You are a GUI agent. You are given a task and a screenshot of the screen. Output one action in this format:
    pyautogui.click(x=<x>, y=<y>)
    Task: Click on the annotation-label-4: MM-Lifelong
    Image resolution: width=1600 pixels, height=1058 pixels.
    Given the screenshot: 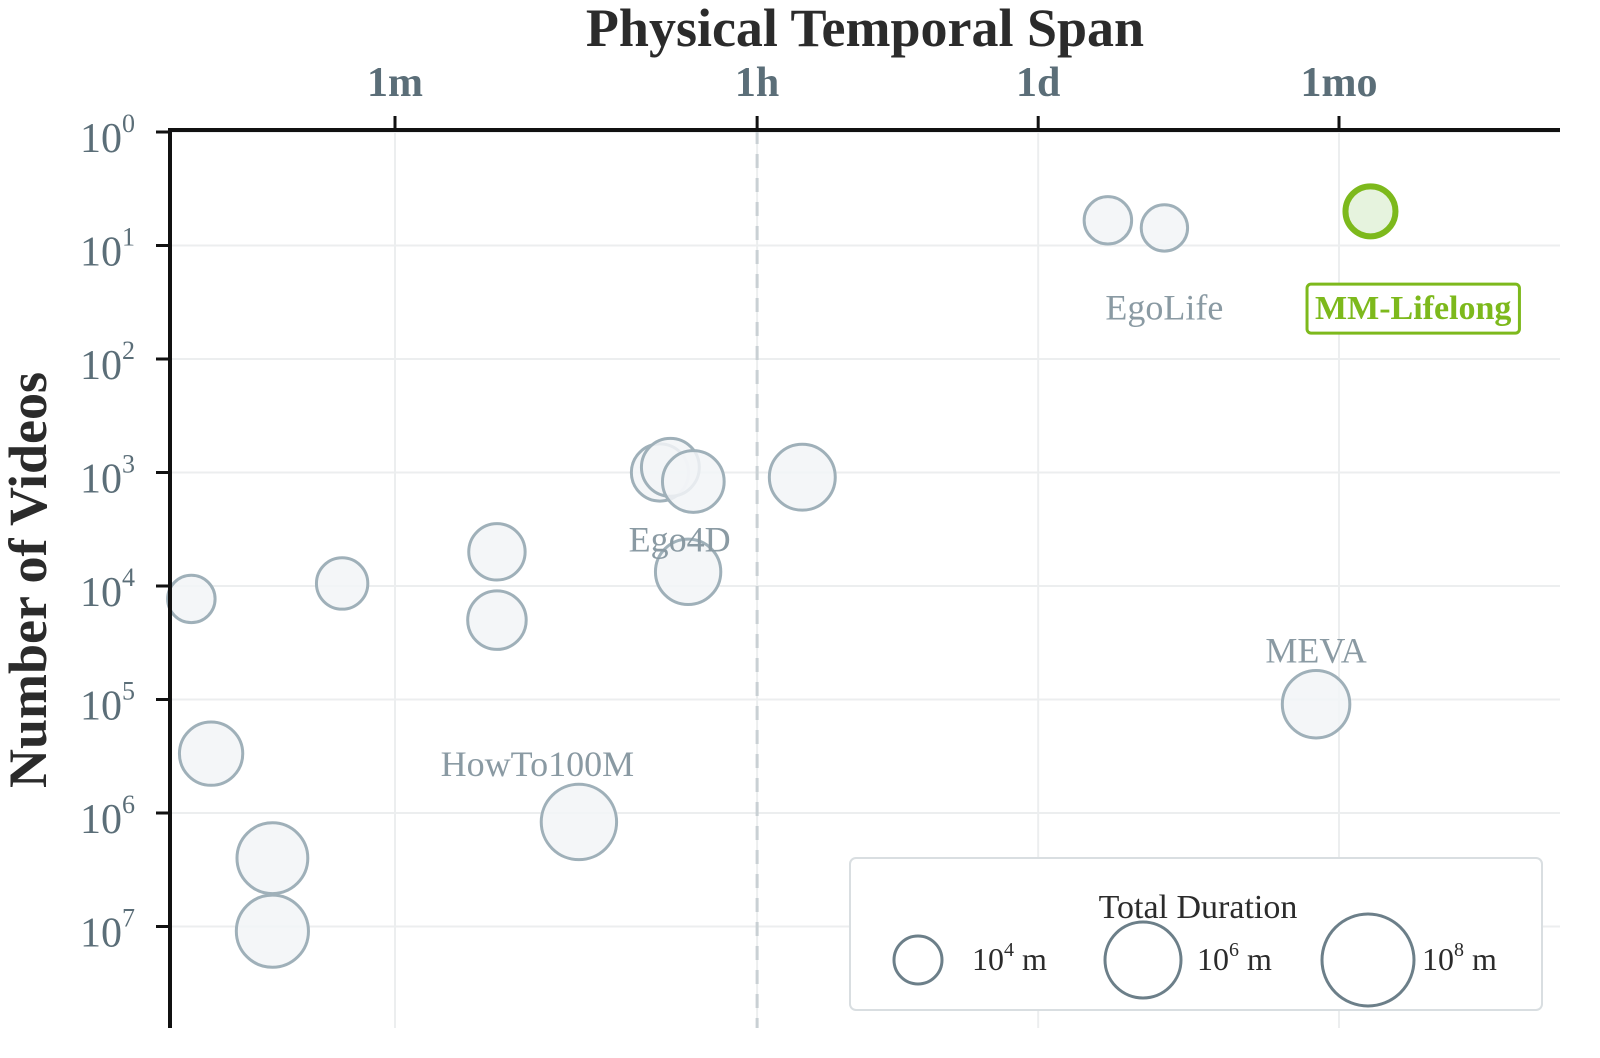 What is the action you would take?
    pyautogui.click(x=1413, y=308)
    